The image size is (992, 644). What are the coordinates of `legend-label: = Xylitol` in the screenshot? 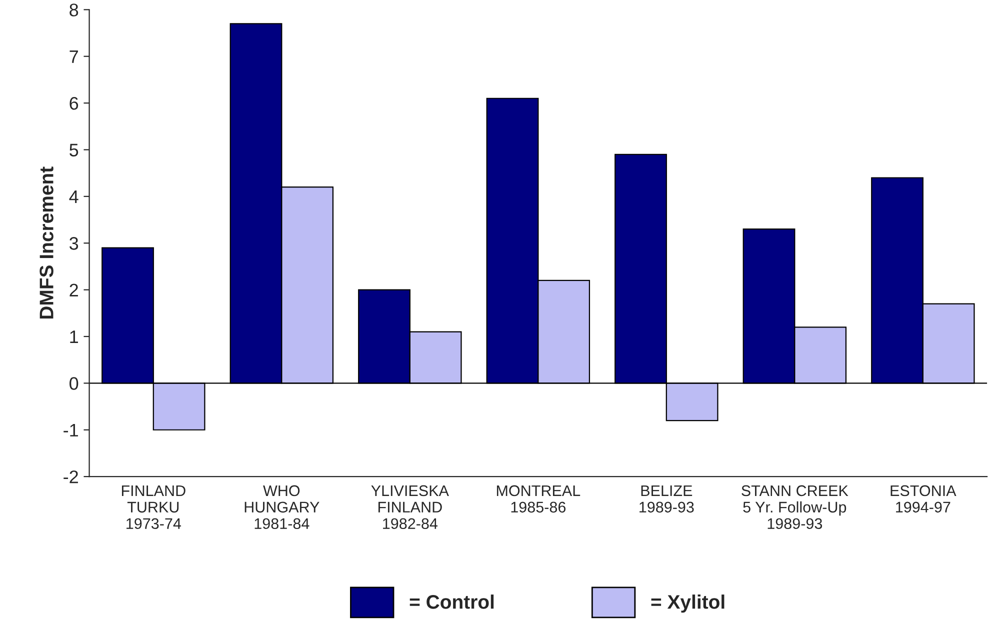 It's located at (687, 603).